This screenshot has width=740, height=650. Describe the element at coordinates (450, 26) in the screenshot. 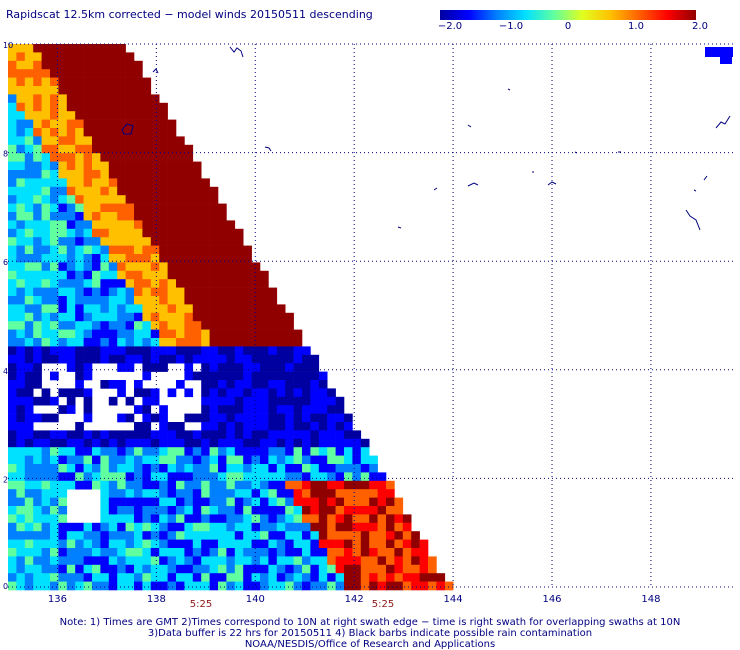

I see `colorbar-label-neg2: −2.0` at that location.